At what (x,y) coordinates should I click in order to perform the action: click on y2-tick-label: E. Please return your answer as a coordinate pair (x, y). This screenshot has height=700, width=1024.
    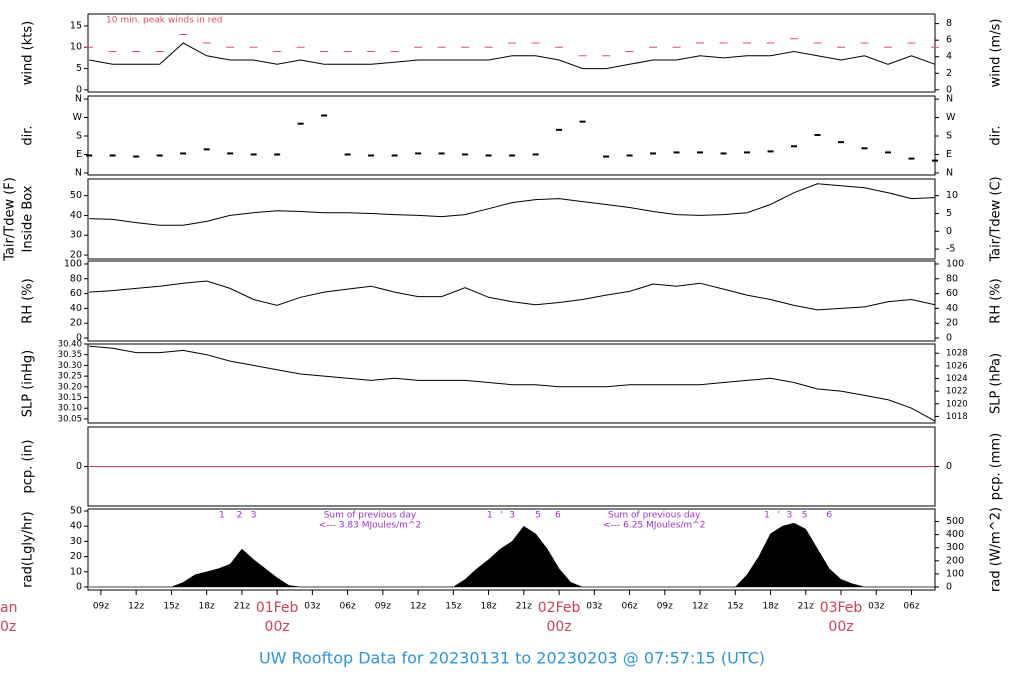
    Looking at the image, I should click on (949, 154).